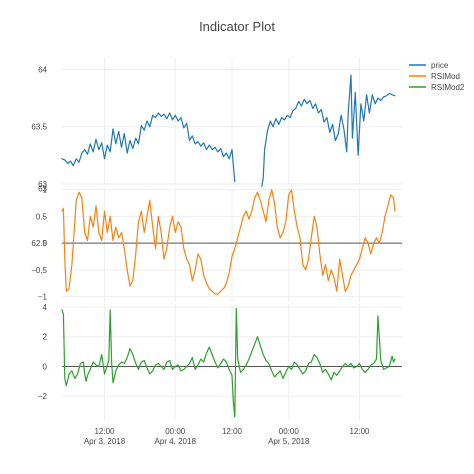  Describe the element at coordinates (105, 441) in the screenshot. I see `x-tick-label: Apr 3, 2018` at that location.